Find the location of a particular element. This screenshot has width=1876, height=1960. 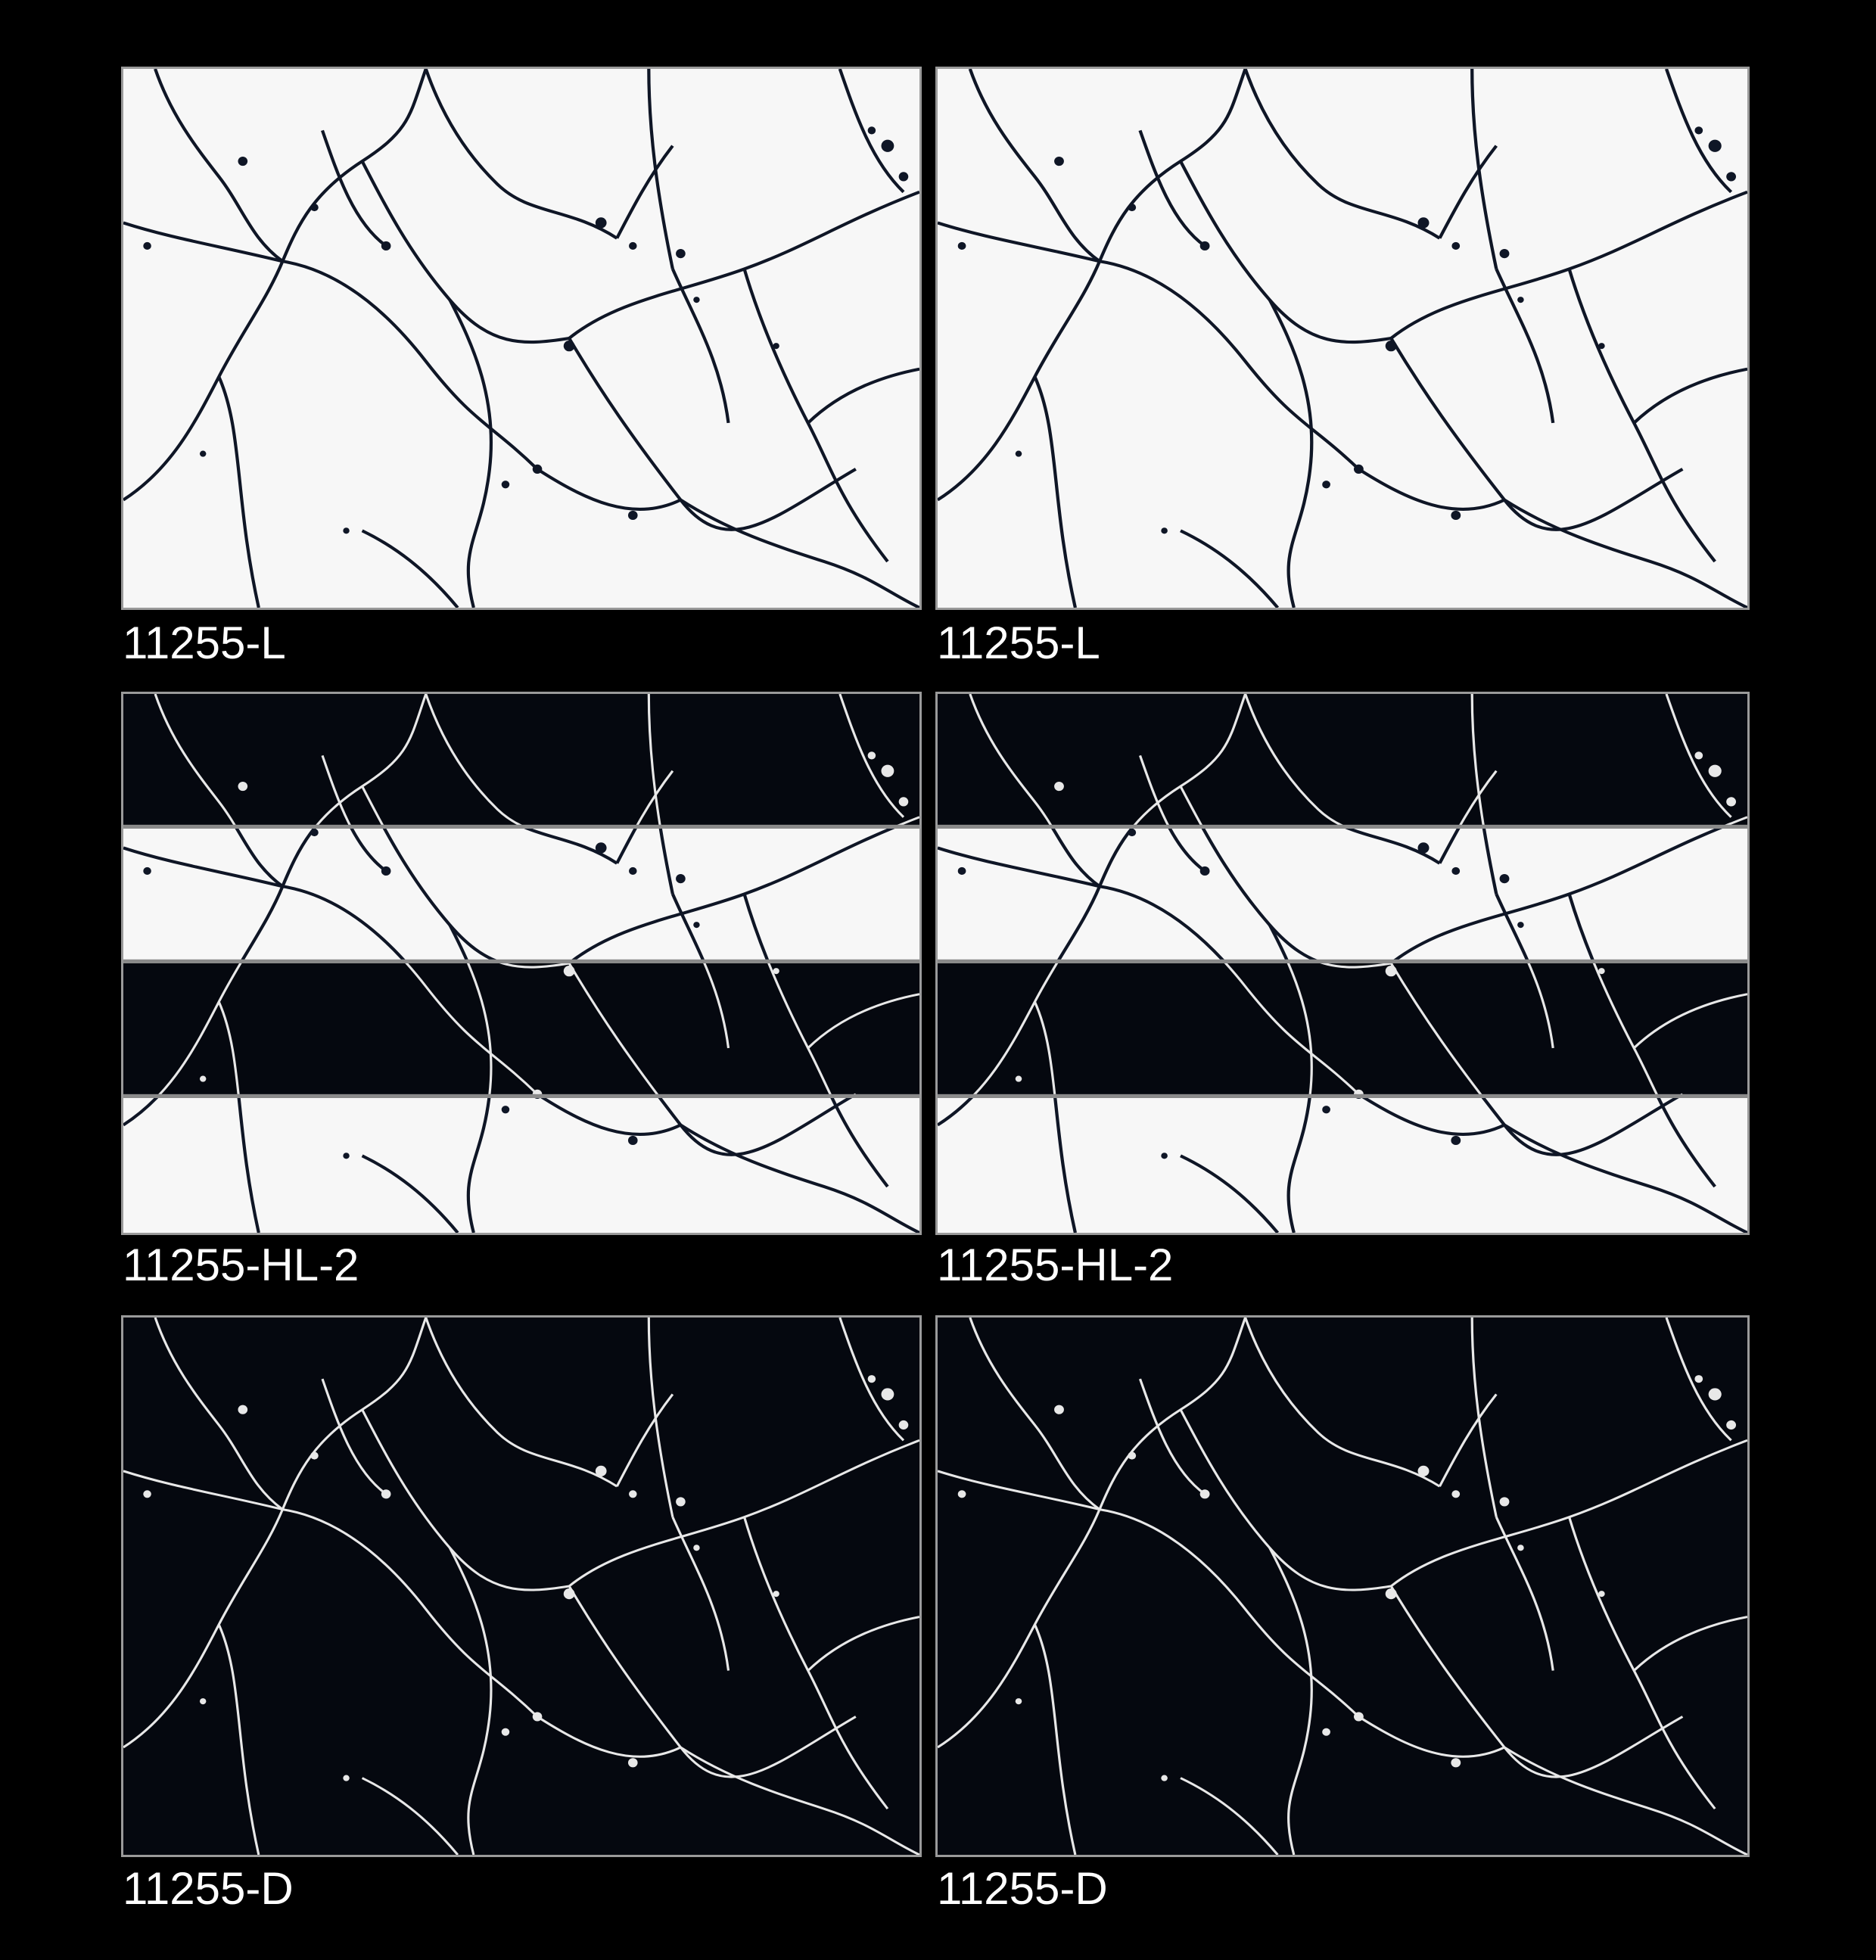

tile-image-light-right is located at coordinates (1342, 339).